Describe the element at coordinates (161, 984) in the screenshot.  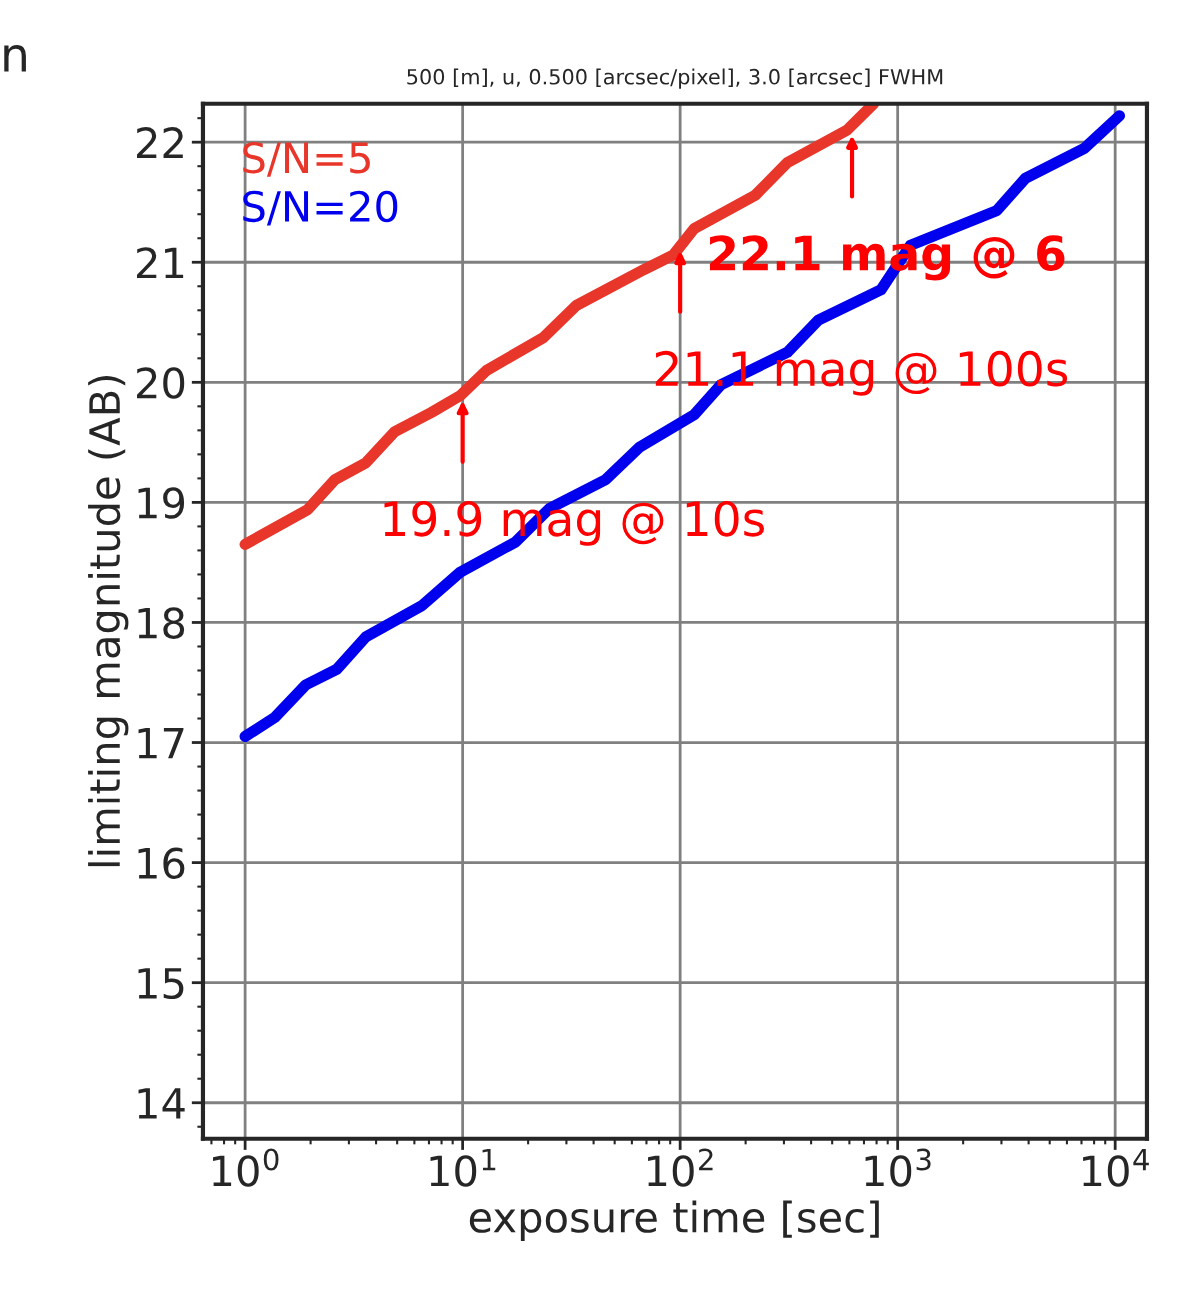
I see `y-tick-label: 15` at that location.